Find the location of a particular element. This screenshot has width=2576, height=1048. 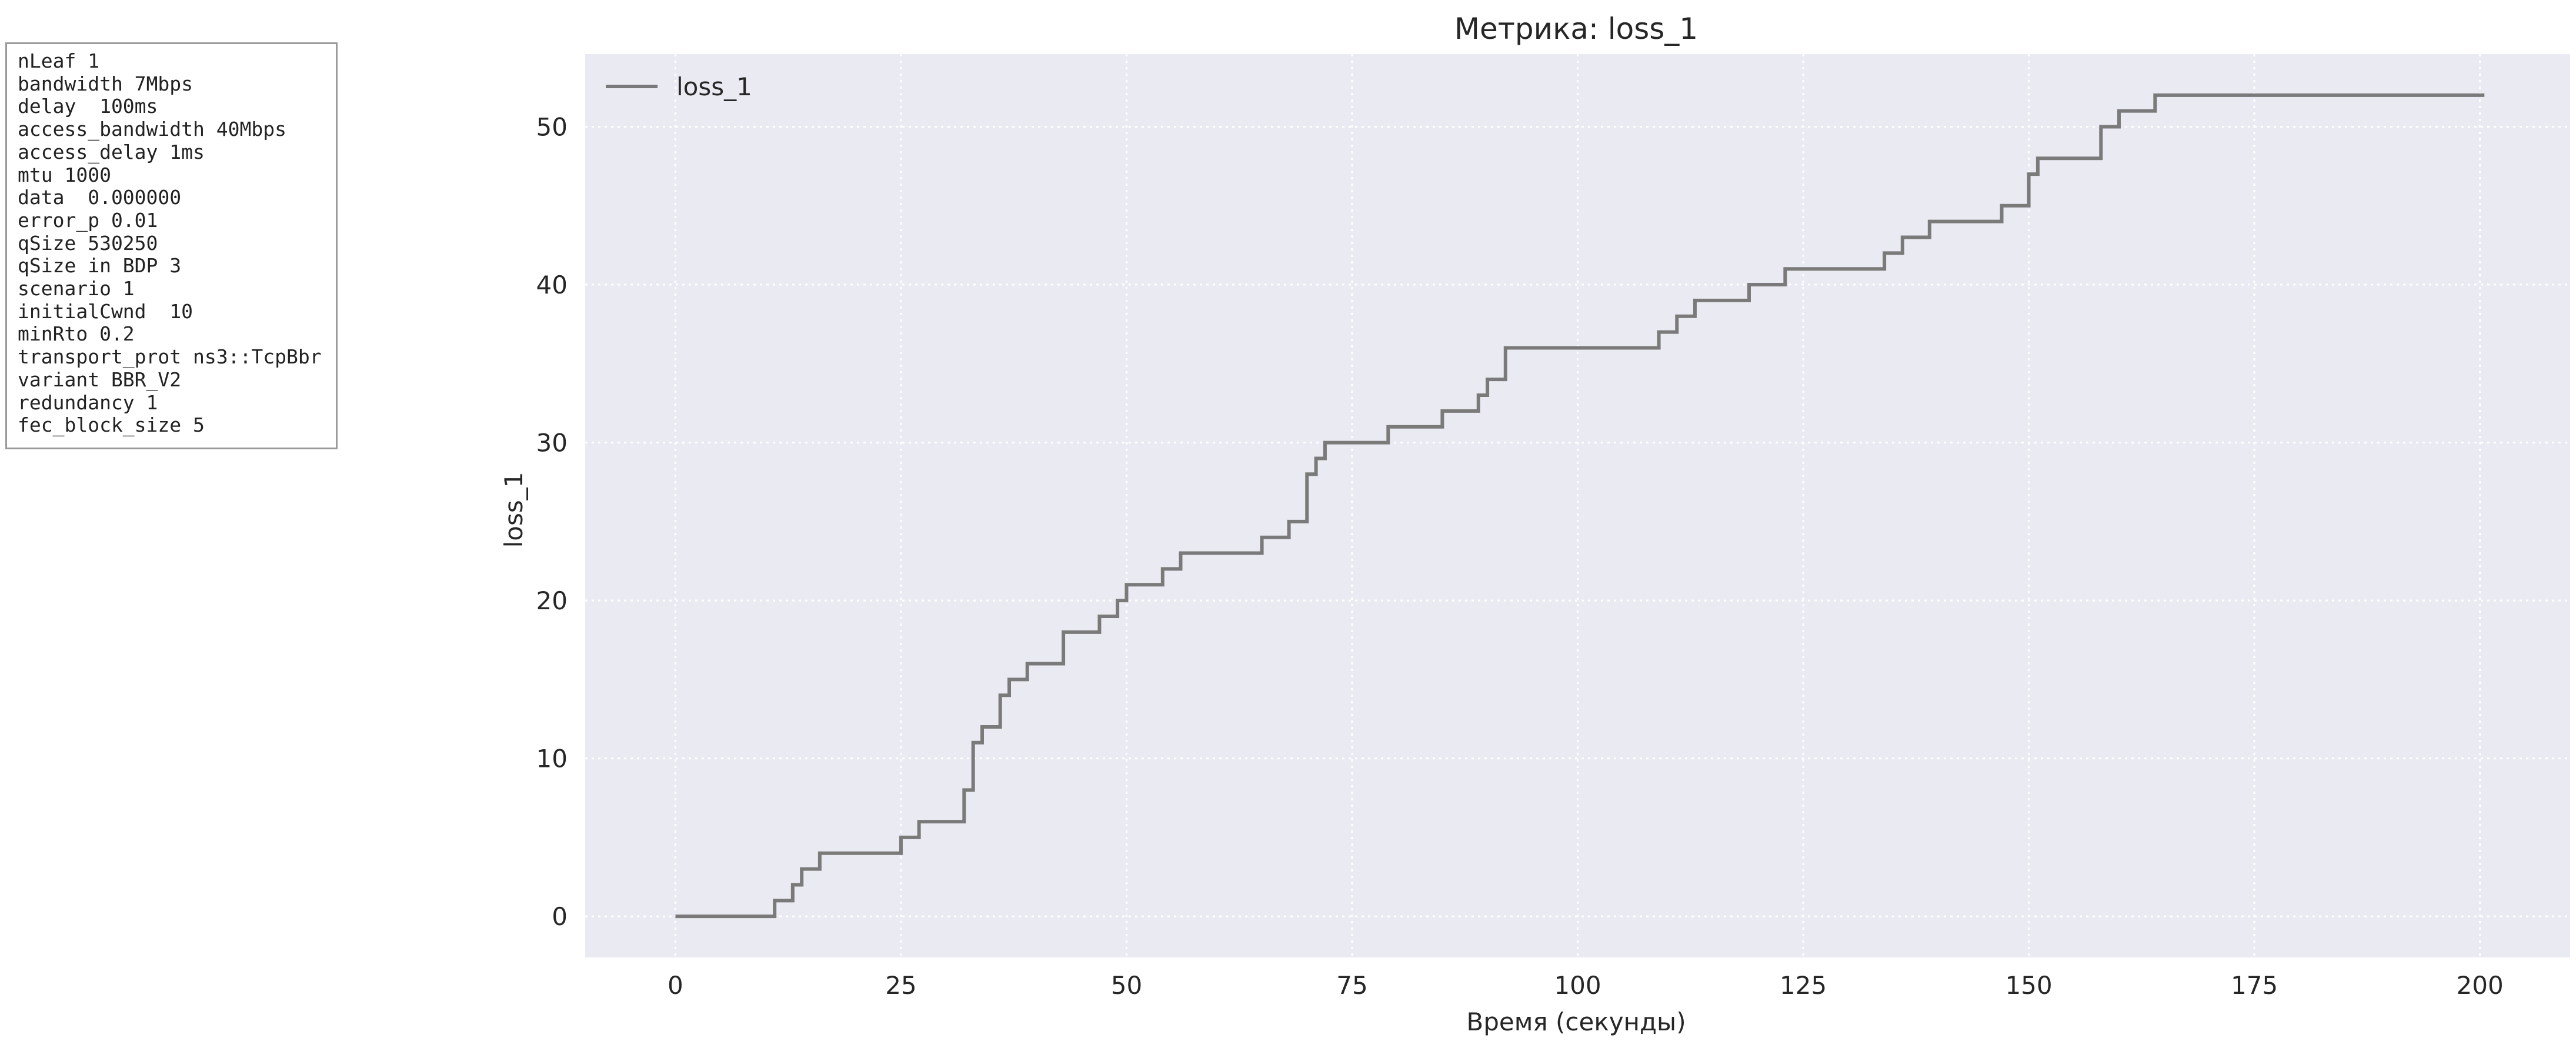

x-tick-label: 50 is located at coordinates (1126, 985).